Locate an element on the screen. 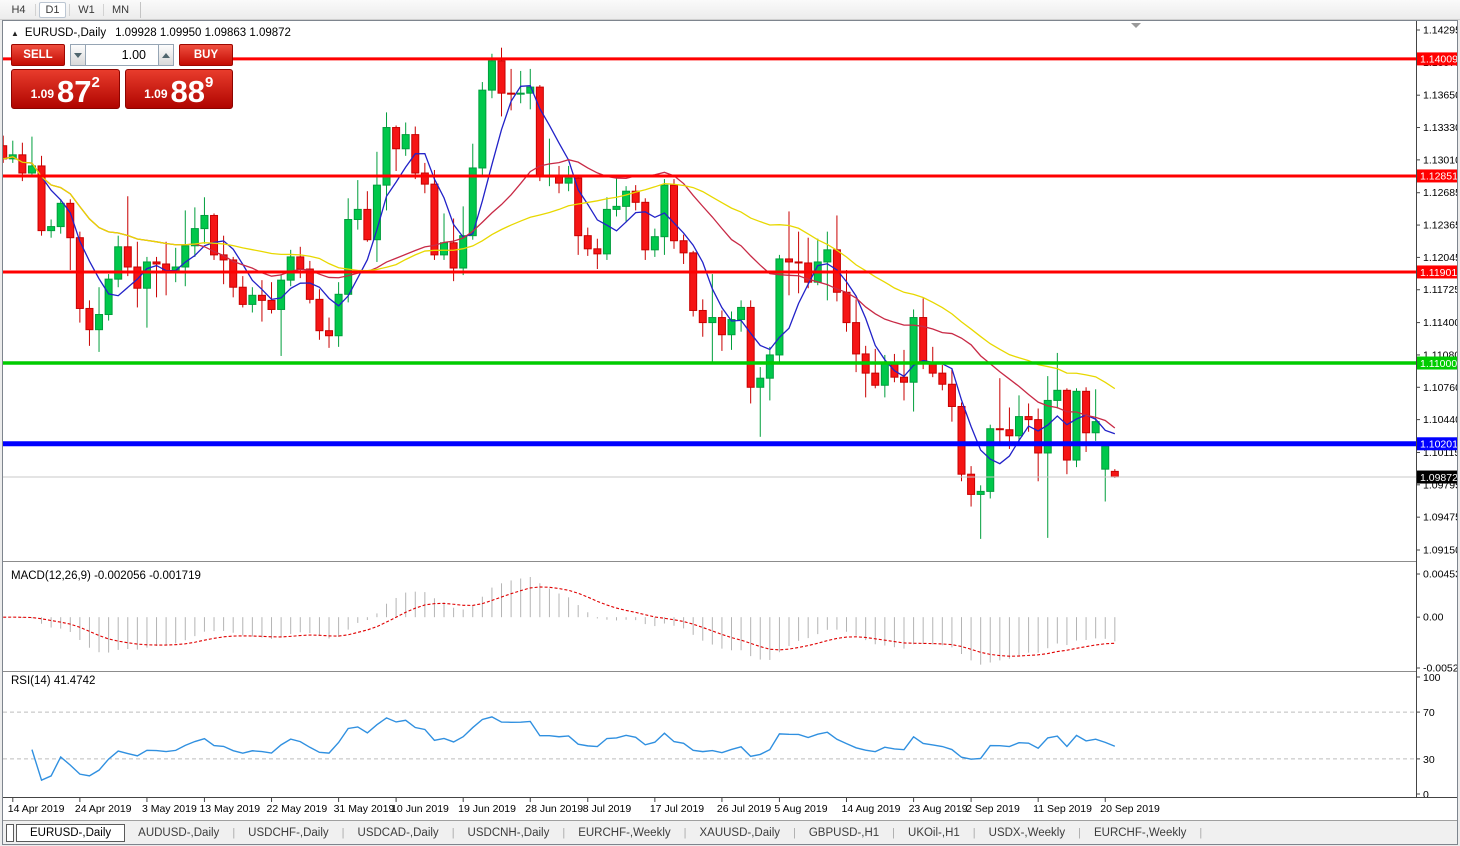 The height and width of the screenshot is (846, 1460). svg-text: 1.12851 is located at coordinates (1438, 177).